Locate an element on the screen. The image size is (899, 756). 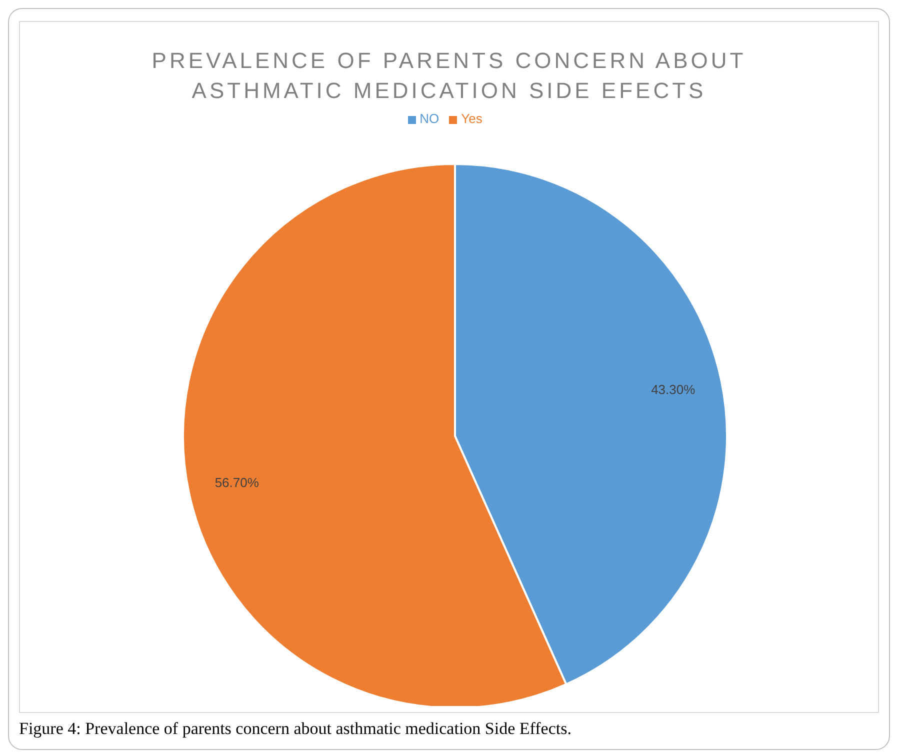
chart-title: PREVALENCE OF PARENTS CONCERN ABOUT ASTHMATIC MEDICATION SIDE EFECTS is located at coordinates (449, 76).